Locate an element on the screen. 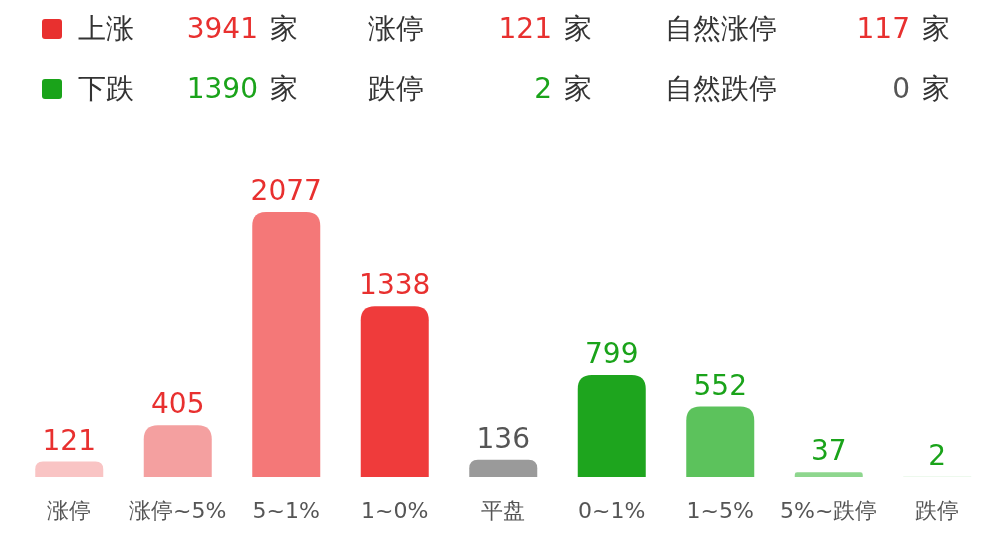 The width and height of the screenshot is (1002, 533). text: 3941 is located at coordinates (222, 28).